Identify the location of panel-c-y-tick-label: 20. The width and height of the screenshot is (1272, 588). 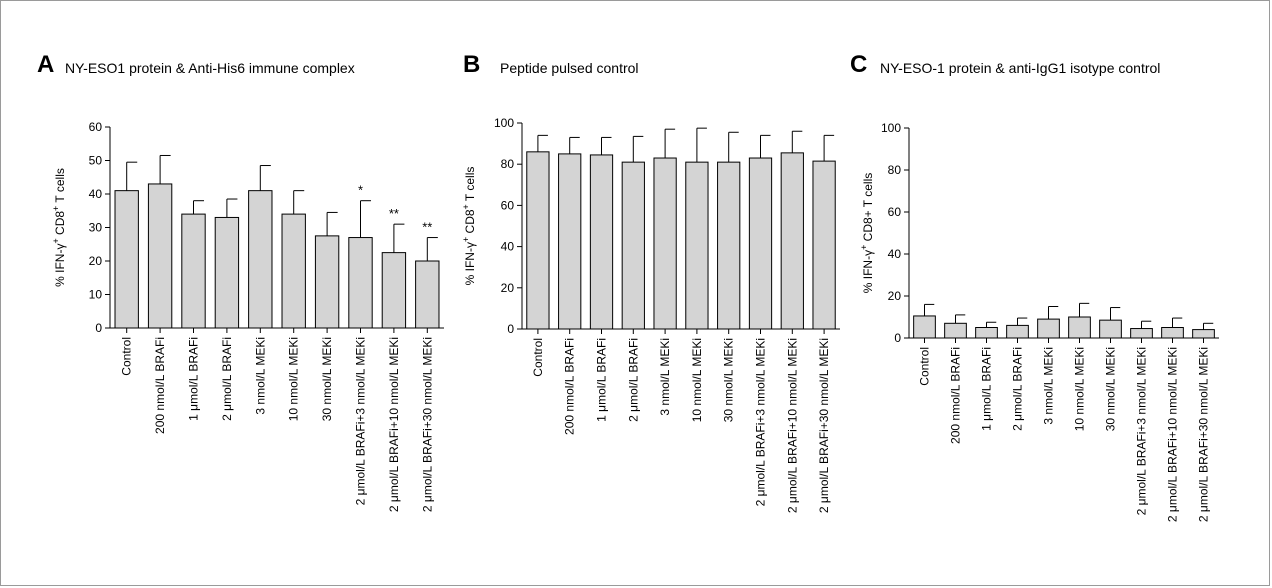
(895, 296).